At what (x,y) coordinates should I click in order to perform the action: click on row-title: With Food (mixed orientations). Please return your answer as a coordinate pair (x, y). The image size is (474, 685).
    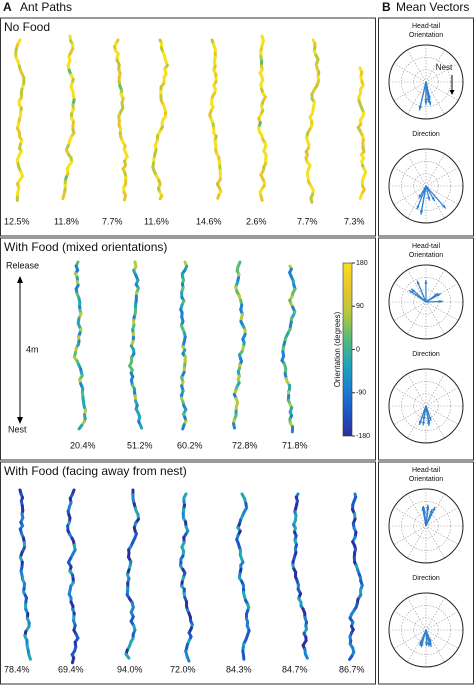
    Looking at the image, I should click on (85, 247).